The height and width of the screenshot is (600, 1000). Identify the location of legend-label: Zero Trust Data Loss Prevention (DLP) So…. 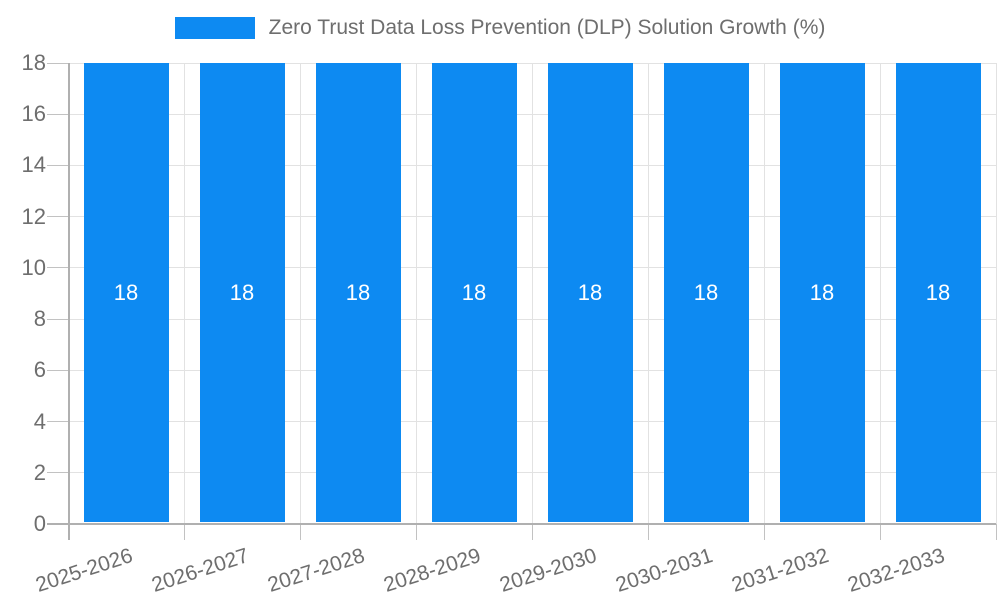
(547, 27).